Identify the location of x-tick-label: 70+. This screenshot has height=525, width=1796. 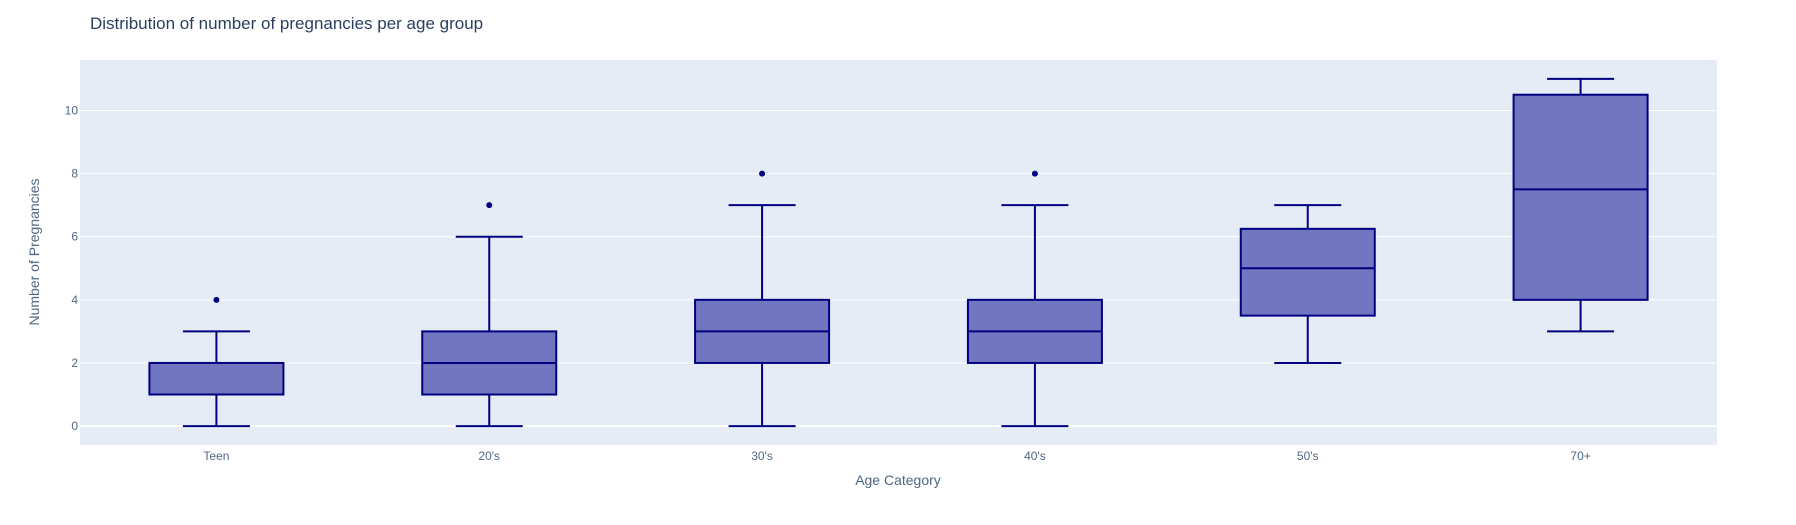
(1580, 456).